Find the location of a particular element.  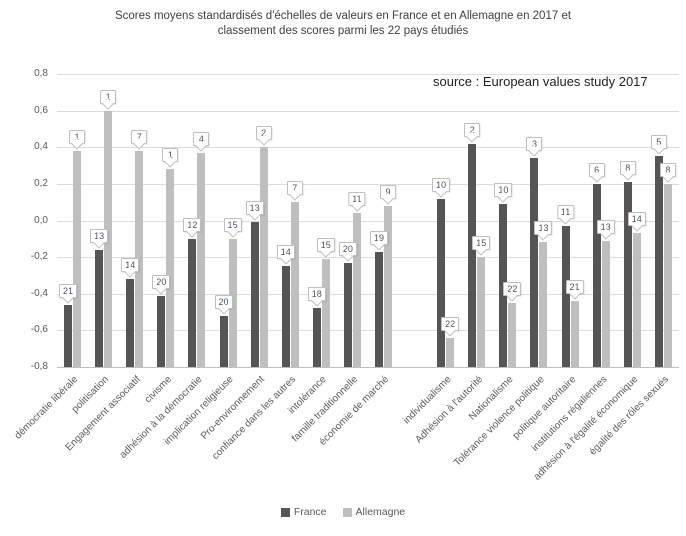

barwrap: 2 is located at coordinates (472, 220).